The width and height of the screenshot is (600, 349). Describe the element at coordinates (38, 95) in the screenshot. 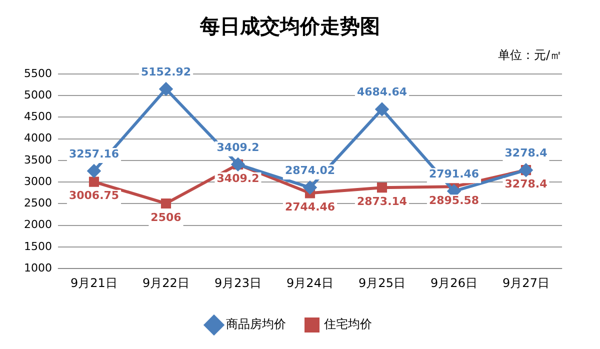

I see `y-tick-label: 5000` at that location.